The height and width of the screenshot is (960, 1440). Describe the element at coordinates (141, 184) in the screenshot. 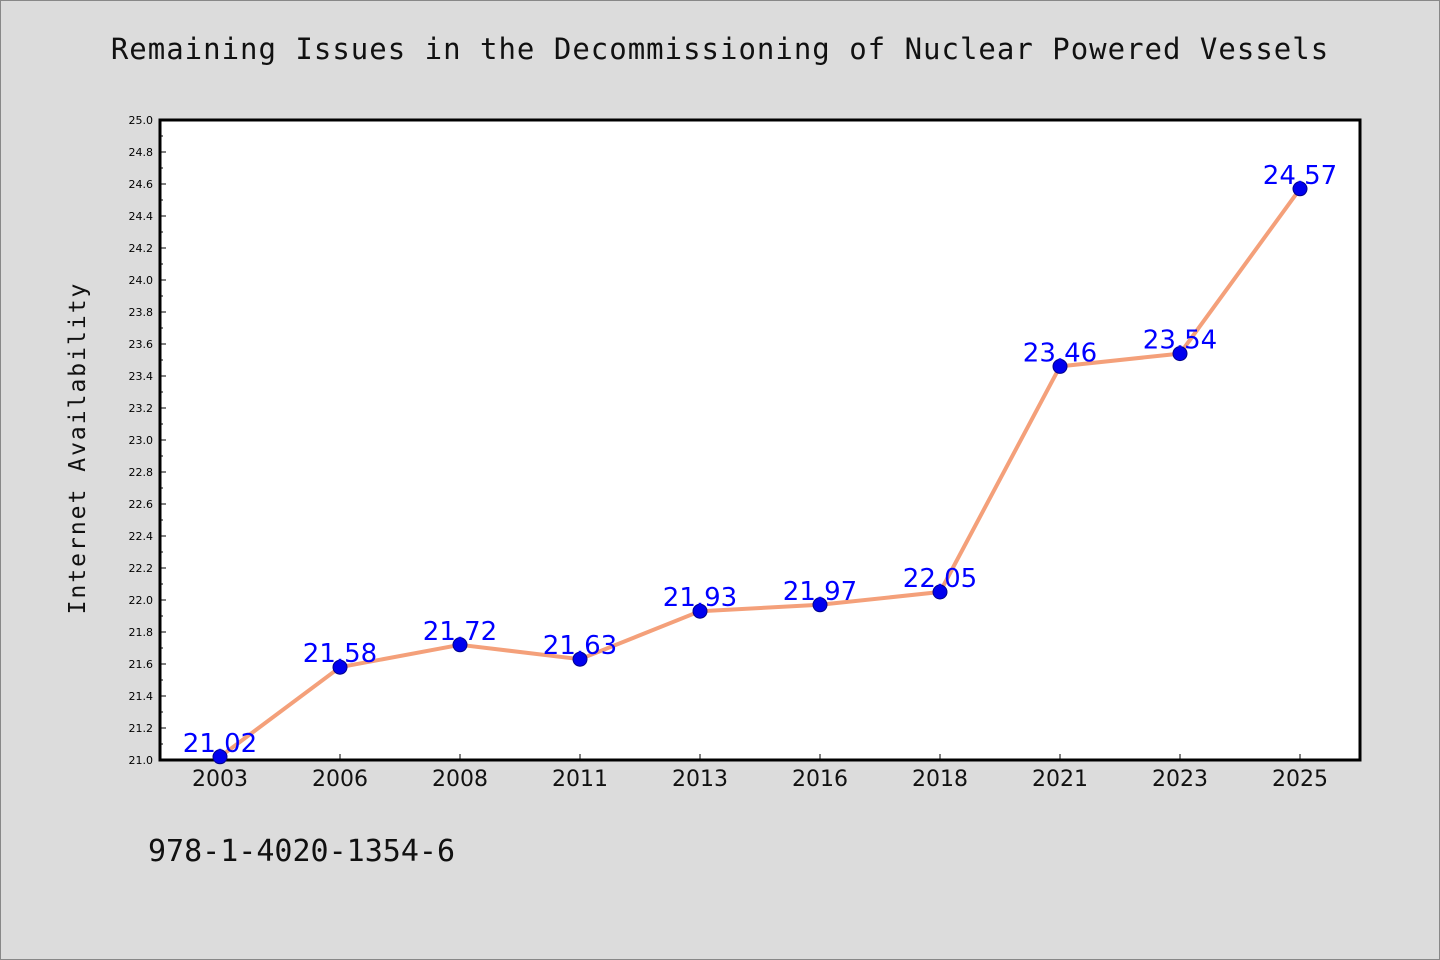

I see `y-tick-label: 24.6` at that location.